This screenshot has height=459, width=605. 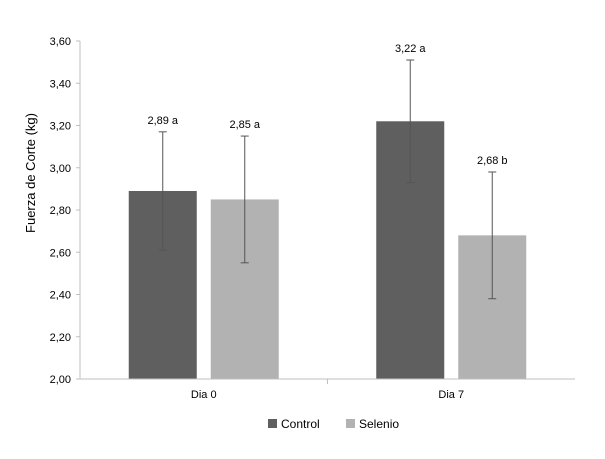 I want to click on x-category-label: Dia 7, so click(x=451, y=395).